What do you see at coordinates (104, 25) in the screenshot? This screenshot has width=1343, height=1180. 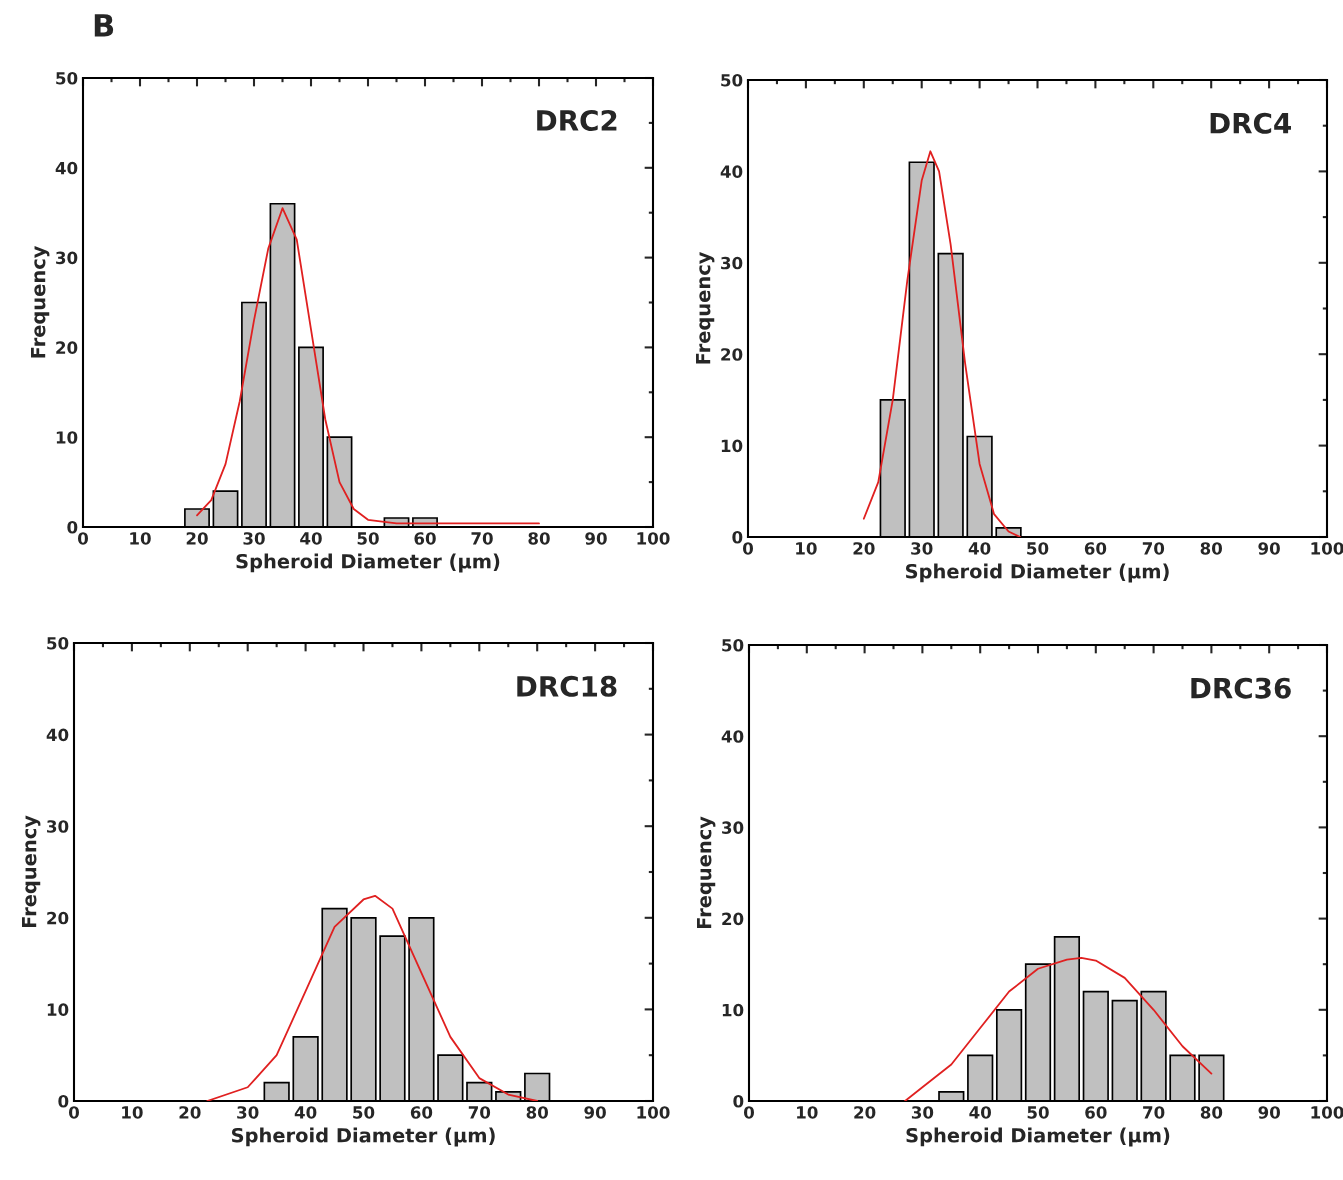 I see `text: B` at bounding box center [104, 25].